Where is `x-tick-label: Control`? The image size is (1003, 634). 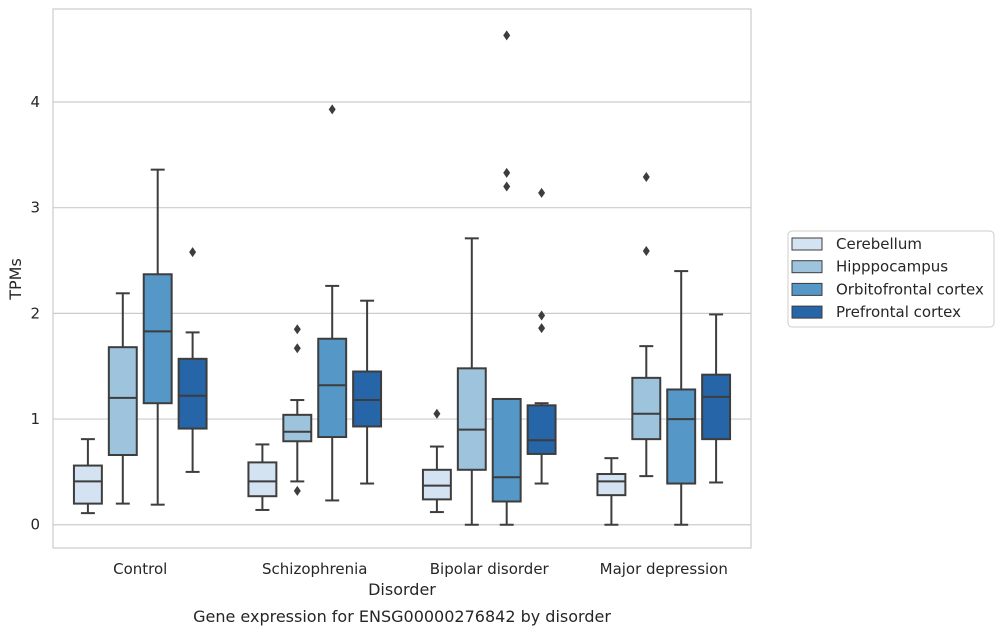
x-tick-label: Control is located at coordinates (140, 569).